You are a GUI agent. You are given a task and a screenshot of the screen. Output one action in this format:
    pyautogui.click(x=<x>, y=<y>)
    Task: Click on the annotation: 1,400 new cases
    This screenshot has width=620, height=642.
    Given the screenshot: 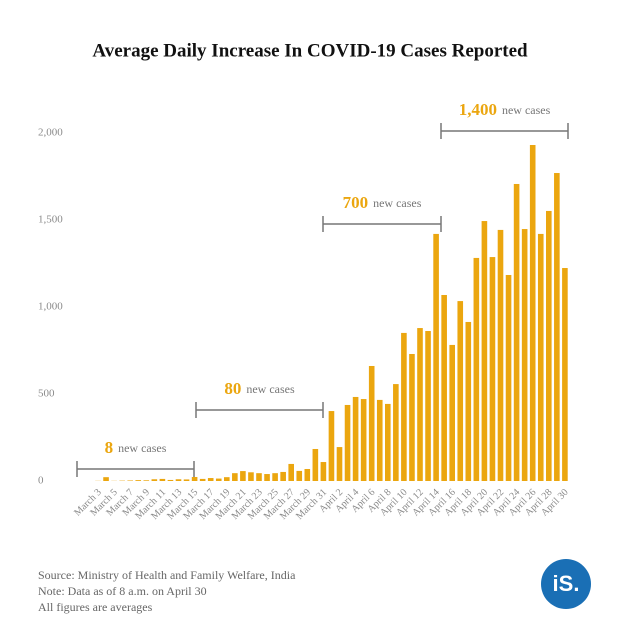 What is the action you would take?
    pyautogui.click(x=505, y=109)
    